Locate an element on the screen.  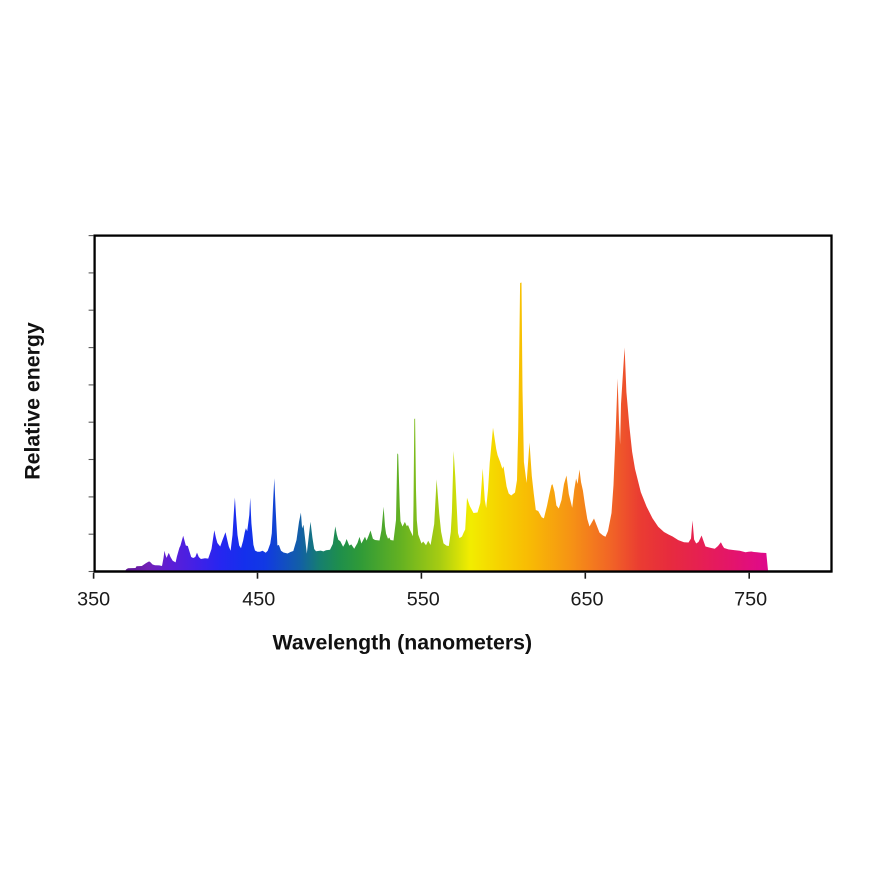
svg-text: Relative energy is located at coordinates (33, 401).